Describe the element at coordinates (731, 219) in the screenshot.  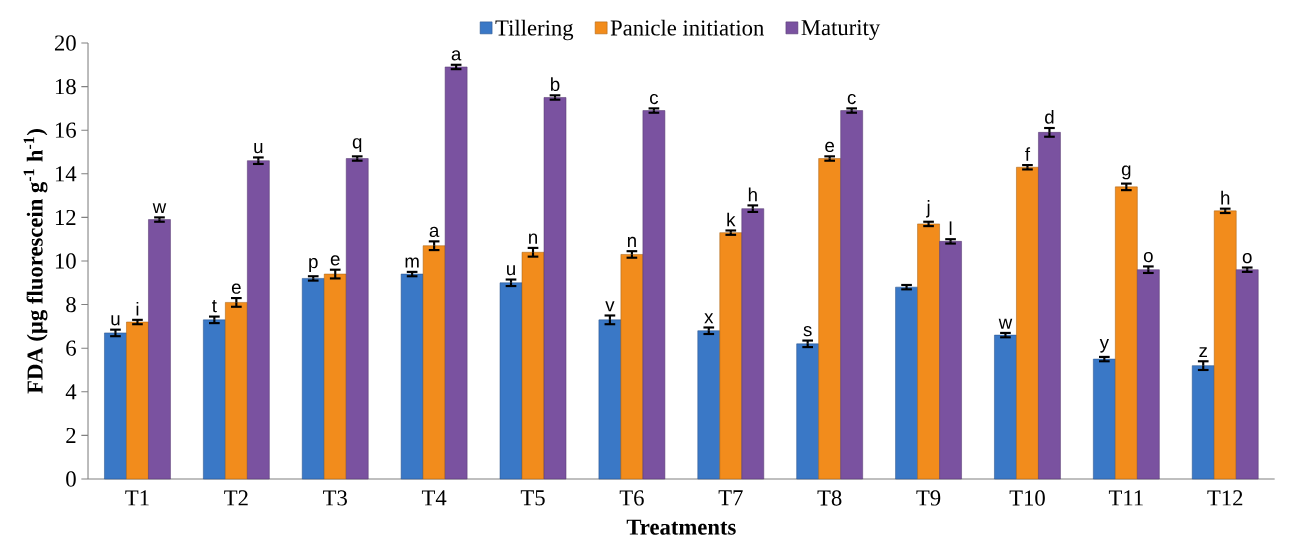
I see `data-label: k` at that location.